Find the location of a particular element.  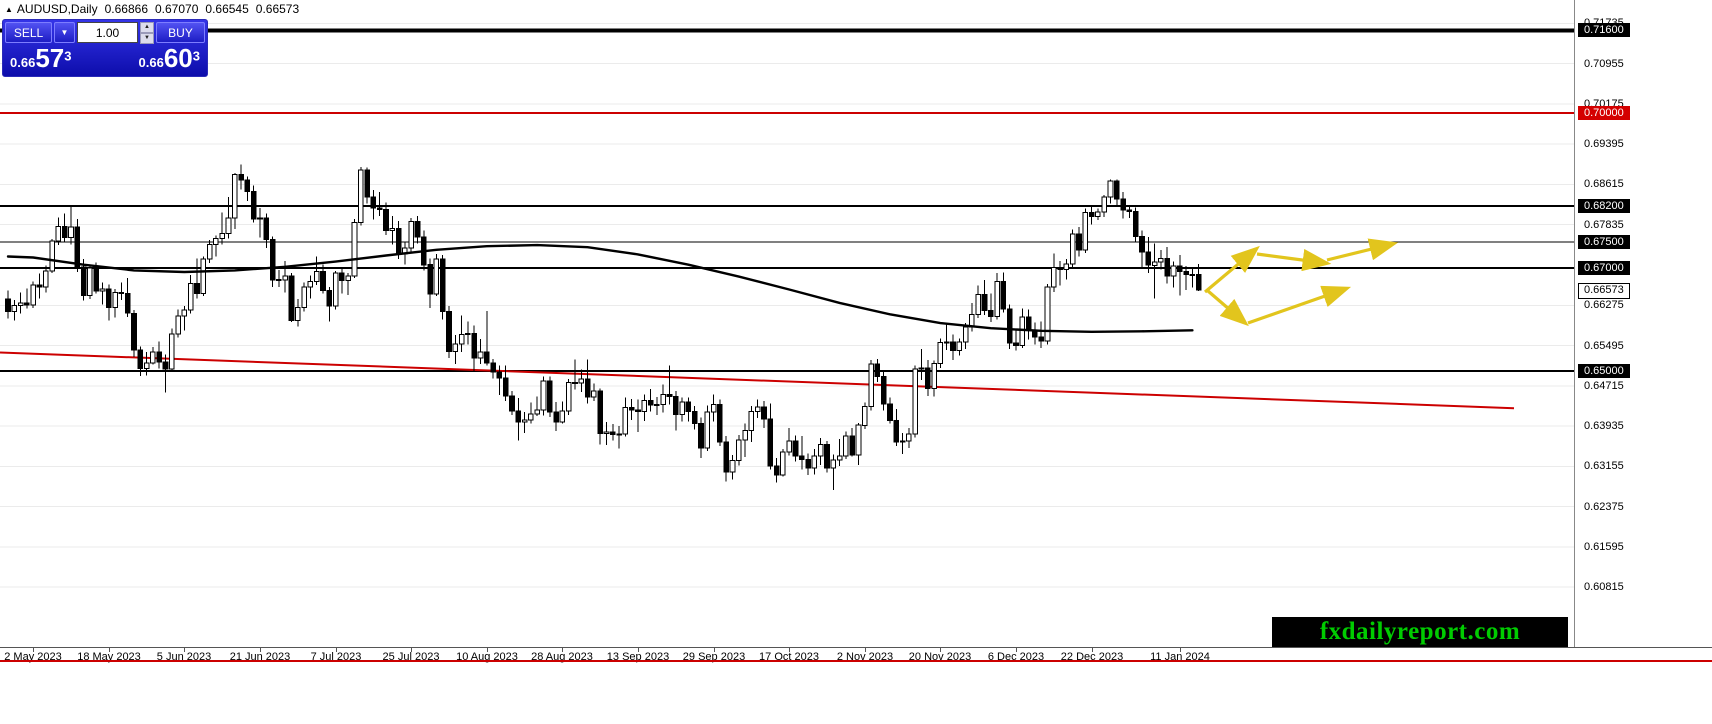

quote-open: 0.66866 is located at coordinates (126, 9).